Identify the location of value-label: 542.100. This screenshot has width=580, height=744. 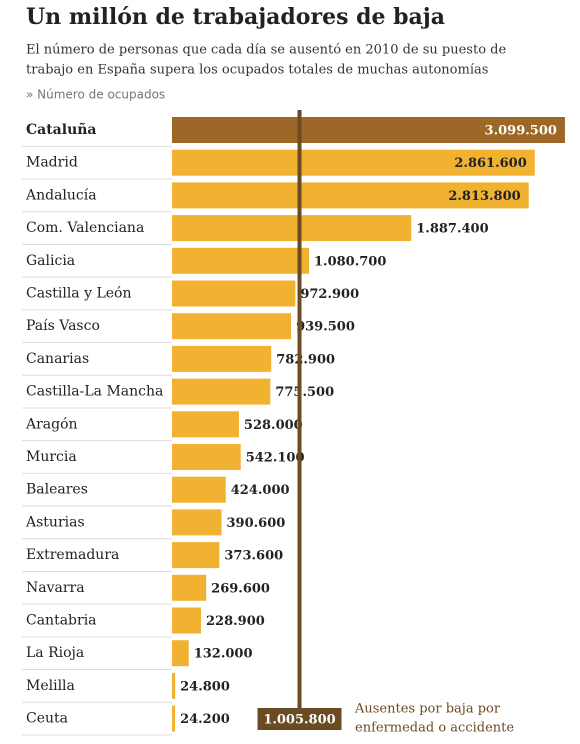
(275, 458).